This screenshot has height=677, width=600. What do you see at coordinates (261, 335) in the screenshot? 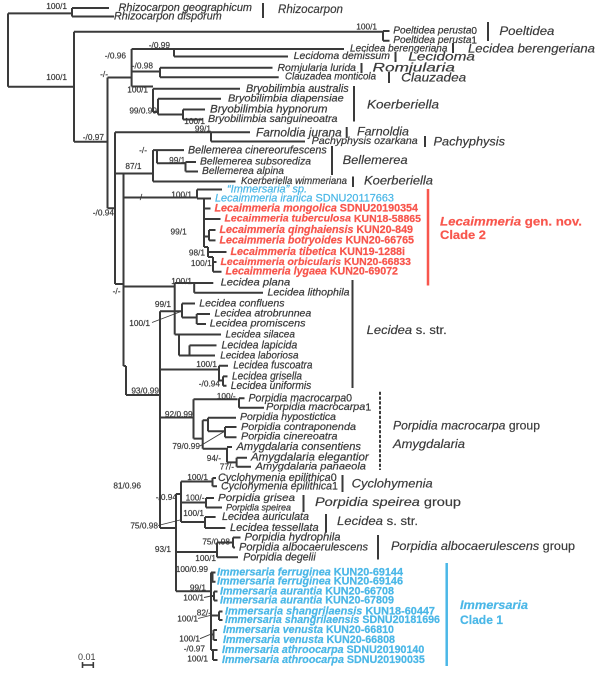
I see `svg-text: Lecidea silacea` at bounding box center [261, 335].